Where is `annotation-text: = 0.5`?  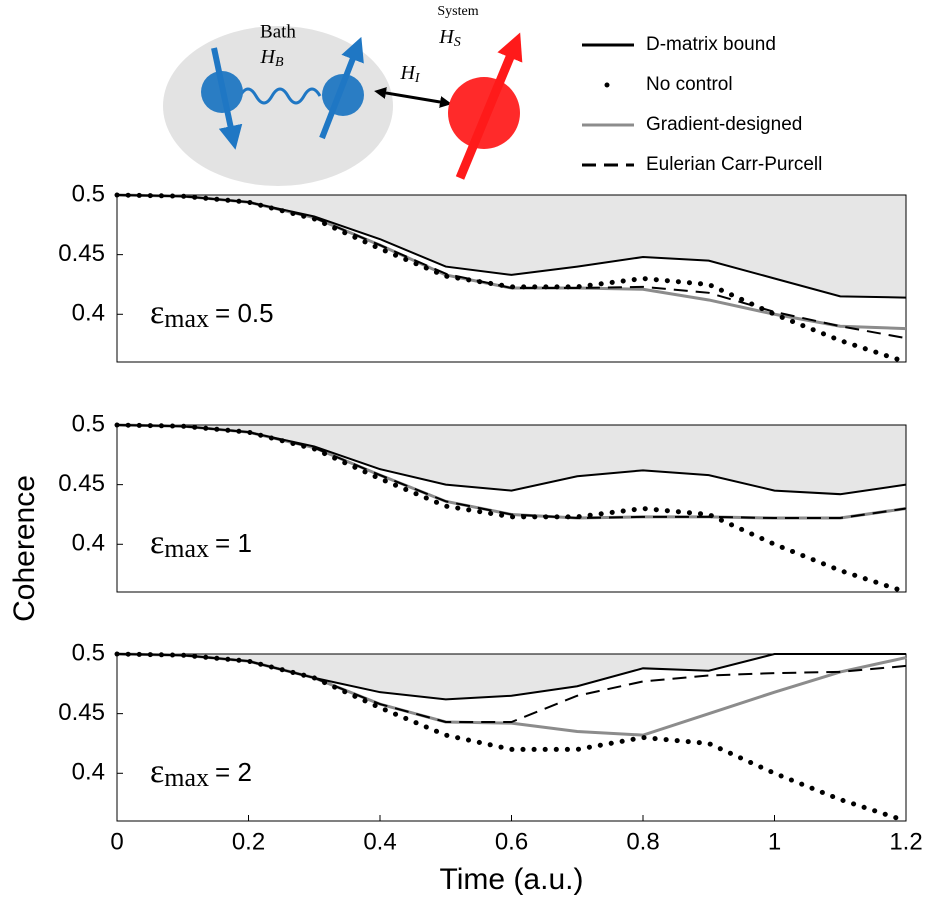 annotation-text: = 0.5 is located at coordinates (244, 313).